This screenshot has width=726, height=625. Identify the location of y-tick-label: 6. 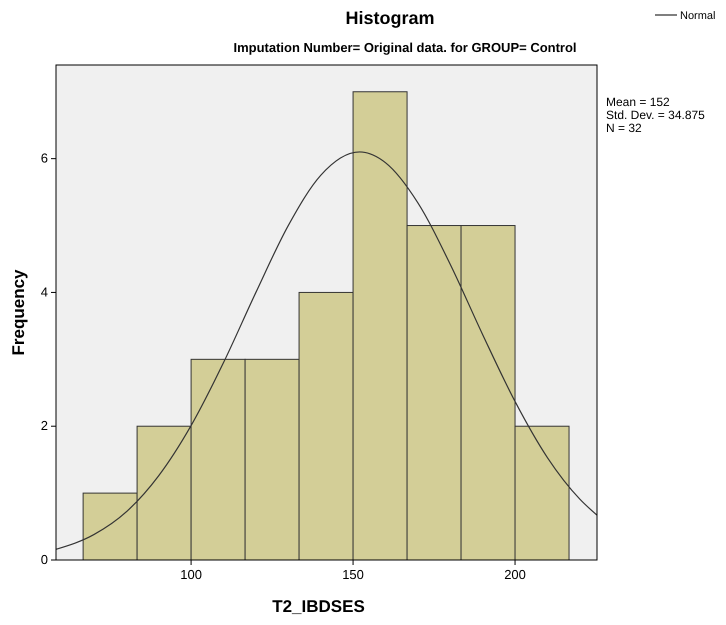
(44, 158).